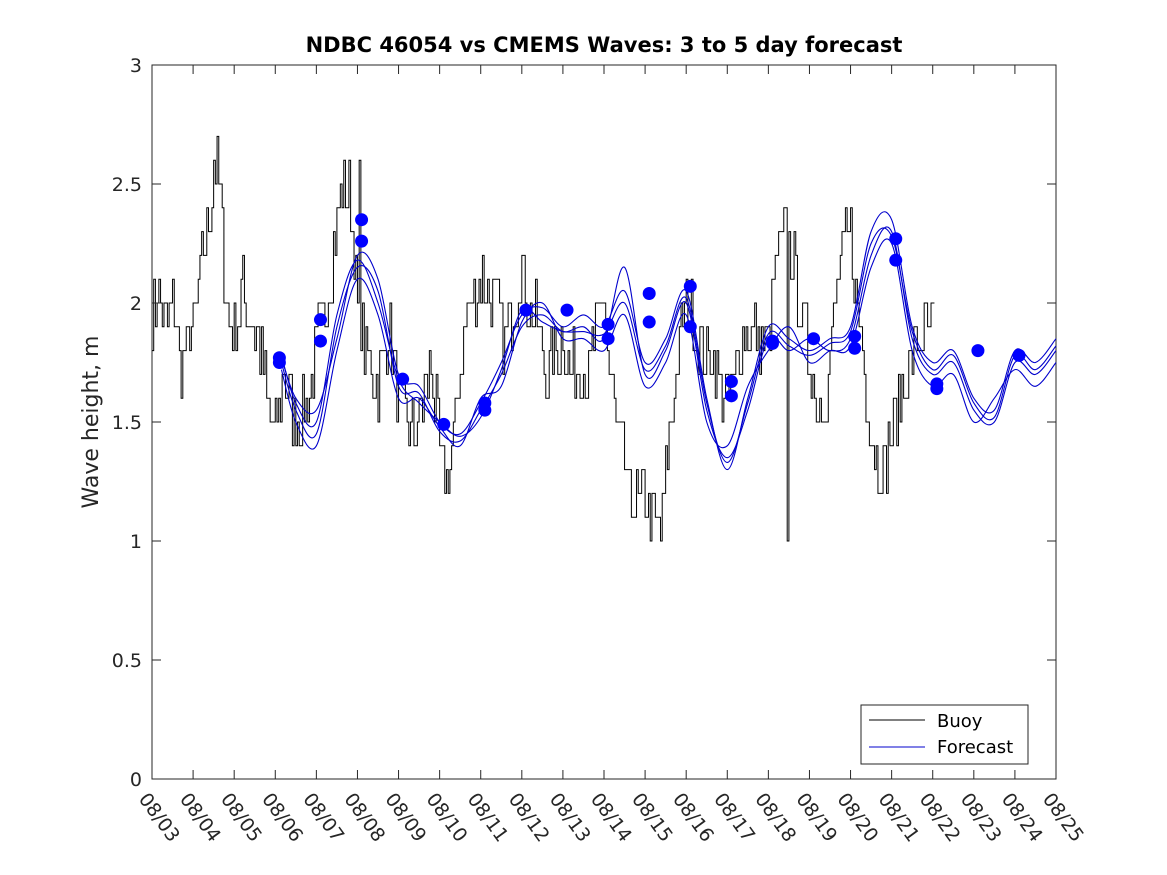  What do you see at coordinates (200, 817) in the screenshot?
I see `x-tick-label: 08/04` at bounding box center [200, 817].